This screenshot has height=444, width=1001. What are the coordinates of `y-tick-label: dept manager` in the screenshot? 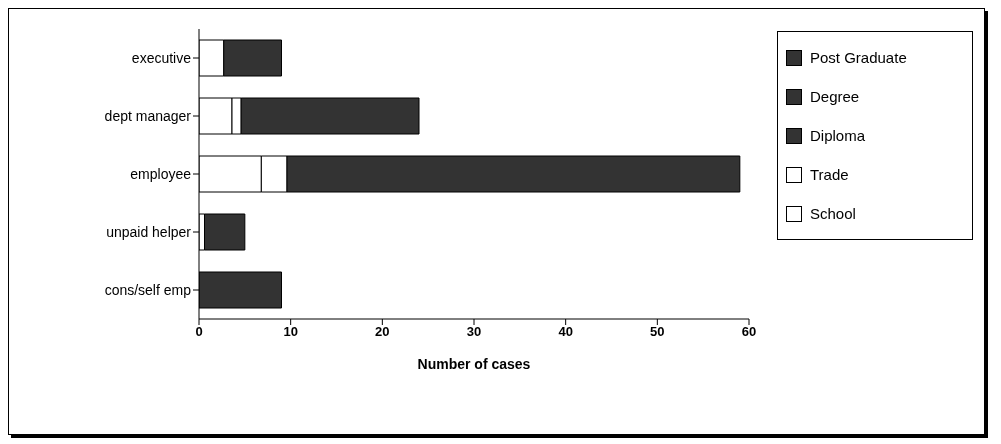 It's located at (148, 115).